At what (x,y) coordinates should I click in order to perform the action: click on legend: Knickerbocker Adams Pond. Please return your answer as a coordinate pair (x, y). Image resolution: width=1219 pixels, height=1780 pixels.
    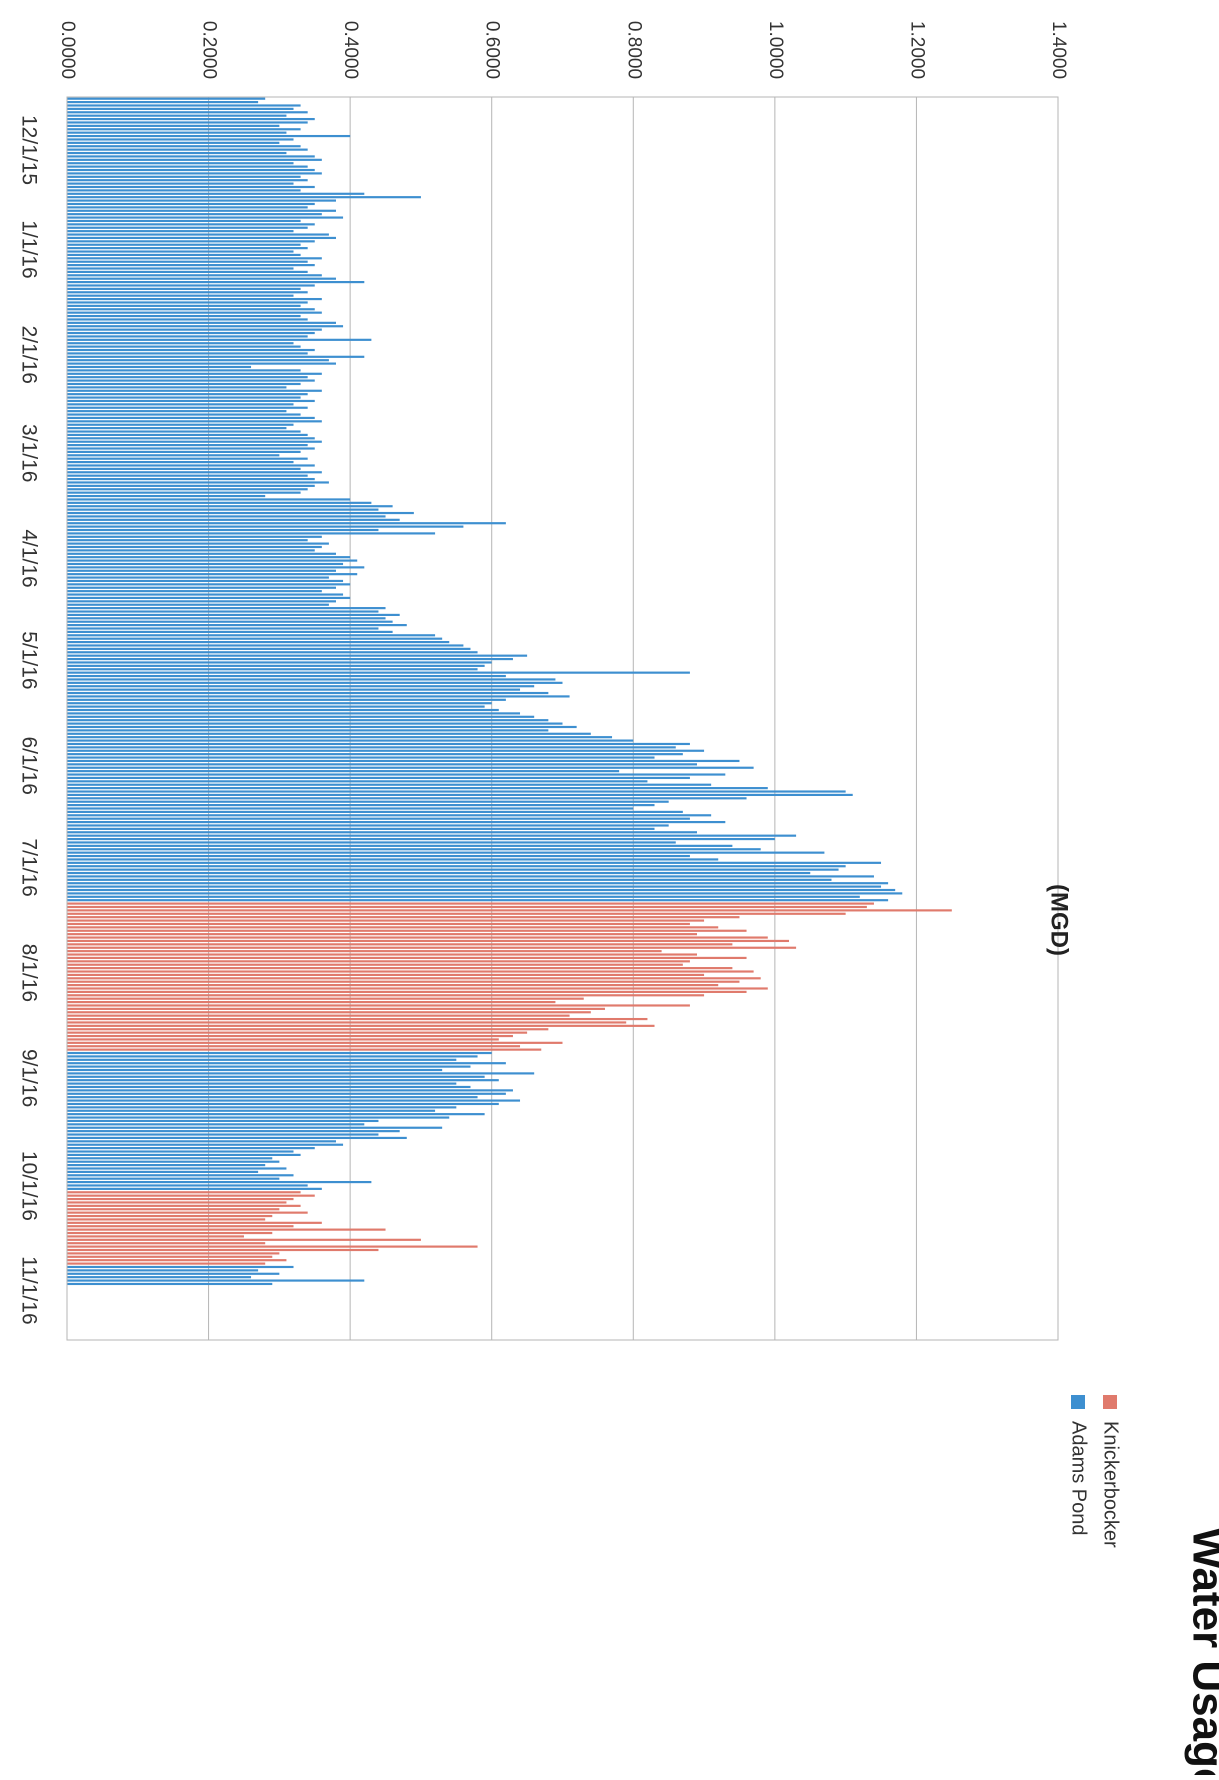
    Looking at the image, I should click on (1095, 1471).